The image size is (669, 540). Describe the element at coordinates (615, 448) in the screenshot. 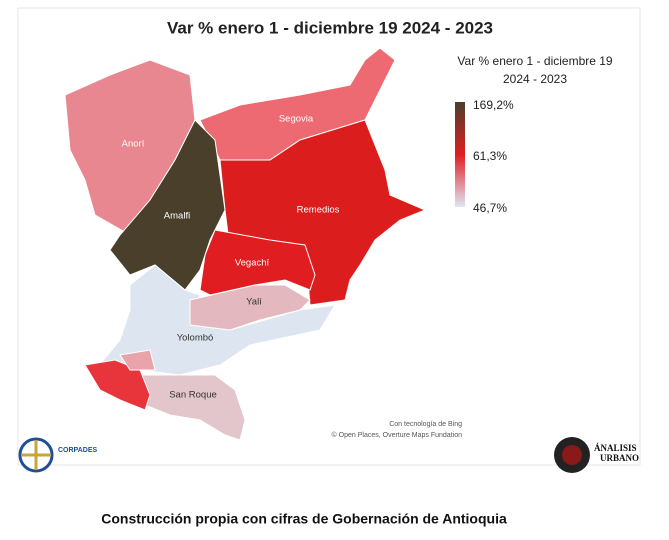

I see `logo-text: ÁNALISIS` at that location.